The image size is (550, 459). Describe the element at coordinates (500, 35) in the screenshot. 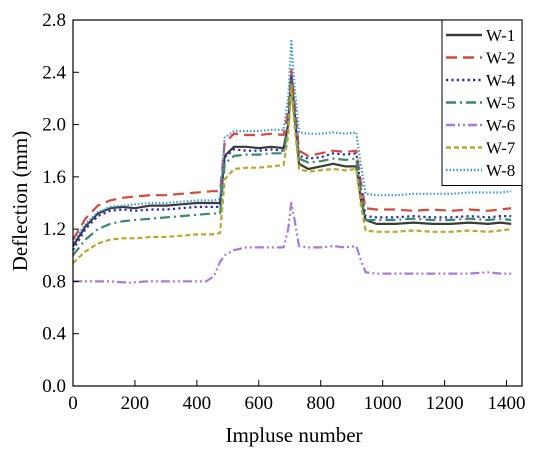

I see `legend-label-w-1: W-1` at that location.